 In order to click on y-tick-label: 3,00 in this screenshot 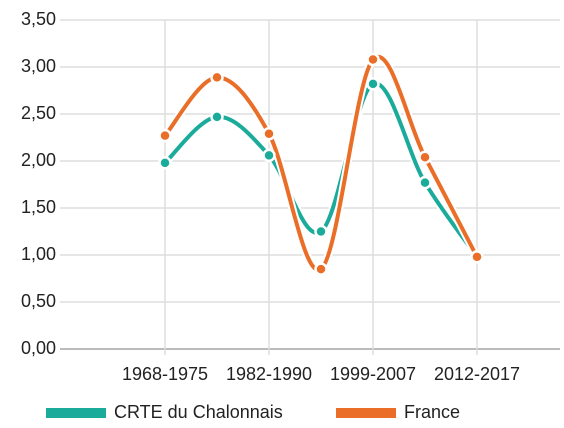, I will do `click(38, 66)`.